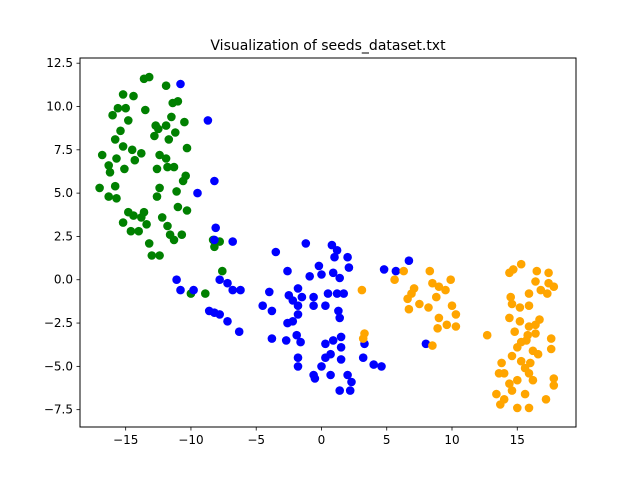 The image size is (640, 480). I want to click on y-tick-label: 7.5, so click(63, 150).